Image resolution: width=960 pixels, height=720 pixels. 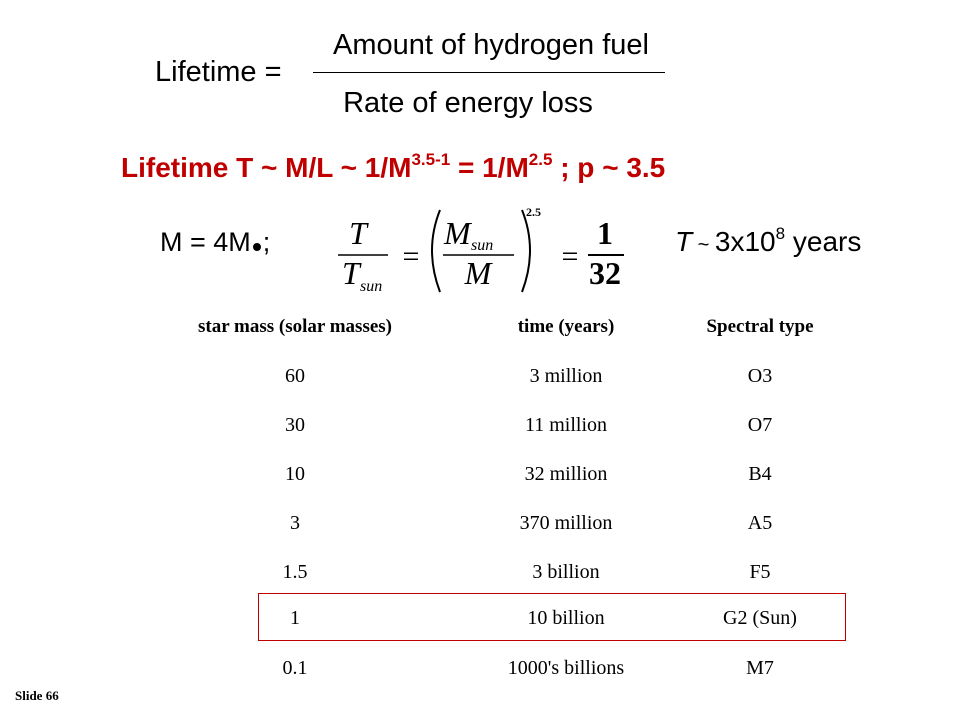 I want to click on cell-spectral-type: O3, so click(x=760, y=376).